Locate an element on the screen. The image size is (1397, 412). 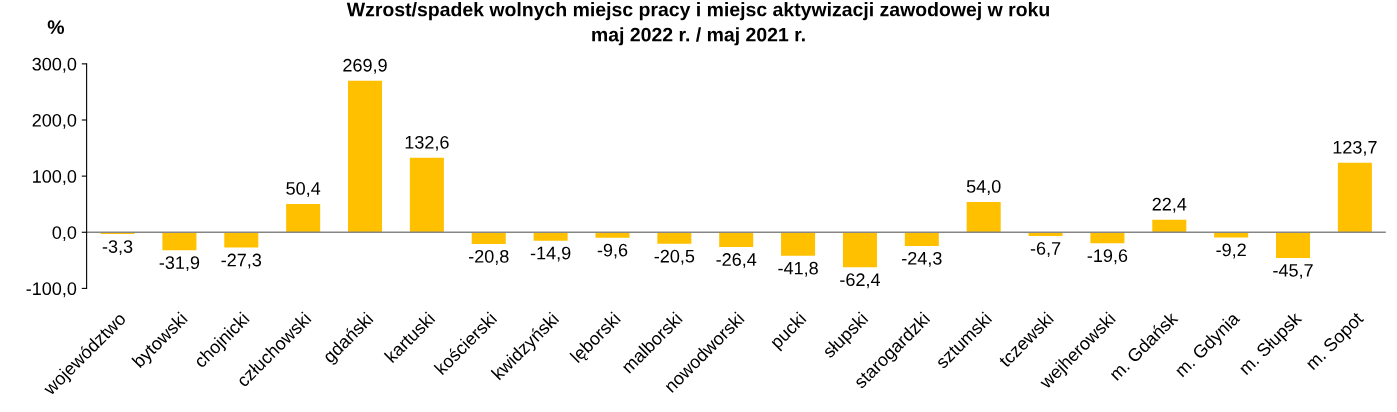
data-label: -6,7 is located at coordinates (1045, 249).